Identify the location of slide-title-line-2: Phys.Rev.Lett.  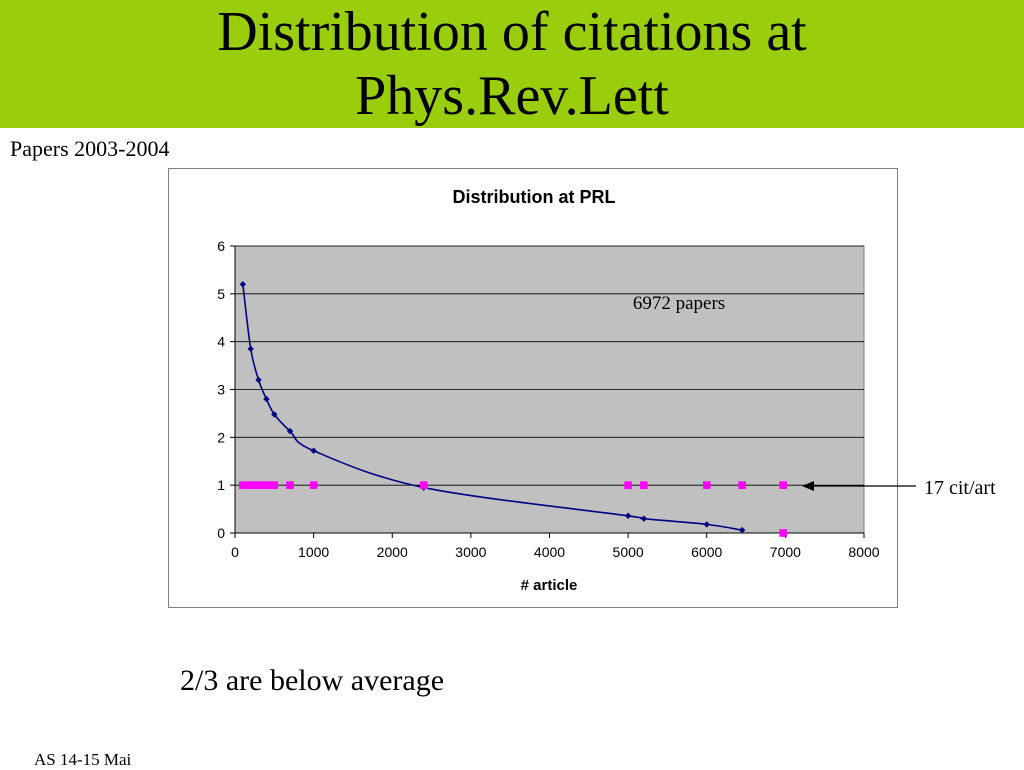
(512, 96).